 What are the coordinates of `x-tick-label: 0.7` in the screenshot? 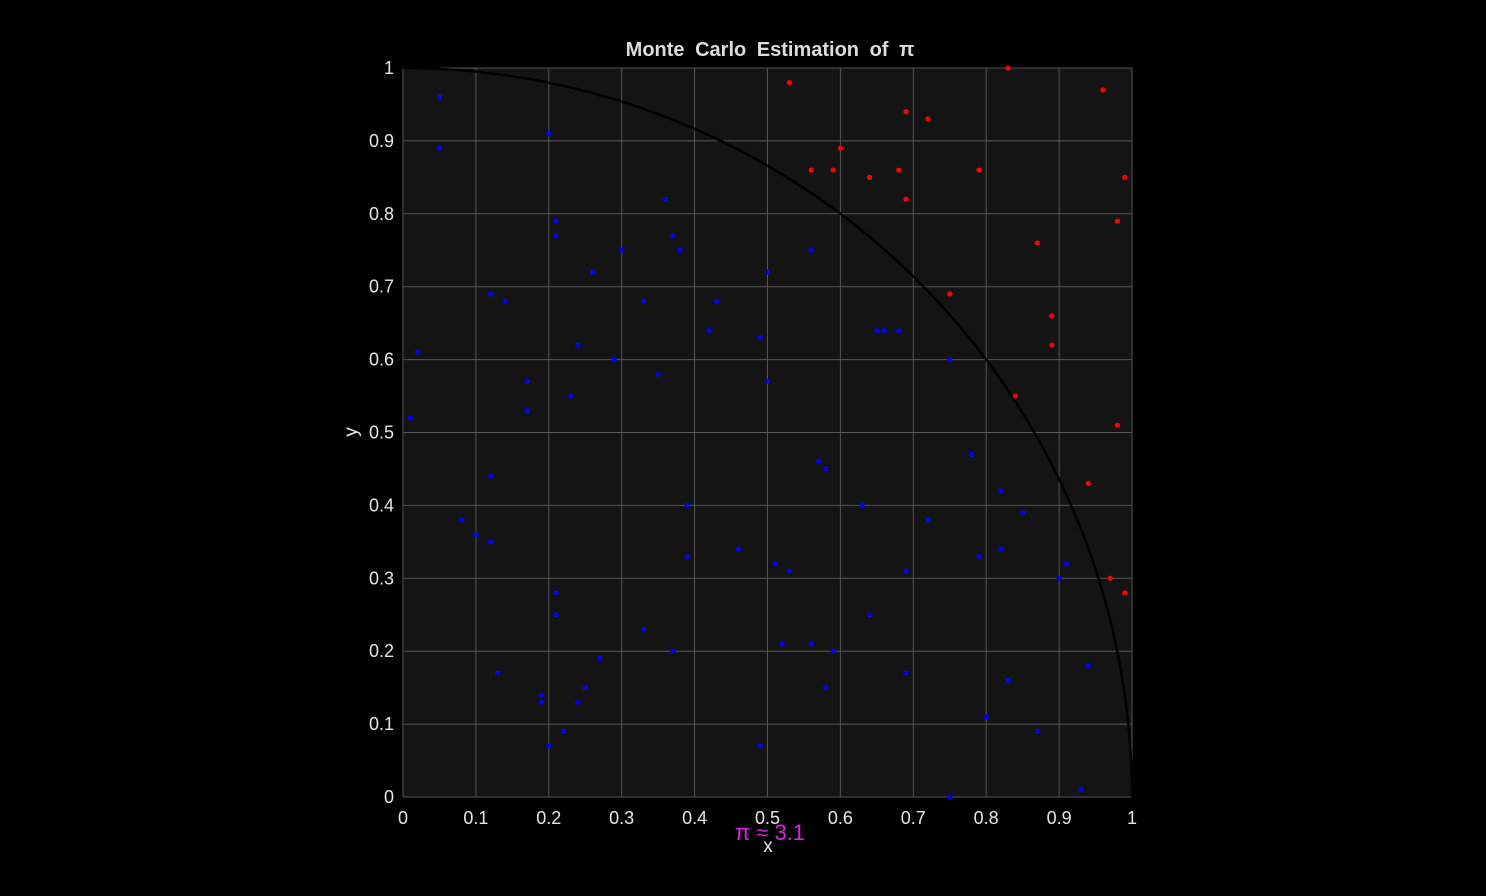 It's located at (913, 818).